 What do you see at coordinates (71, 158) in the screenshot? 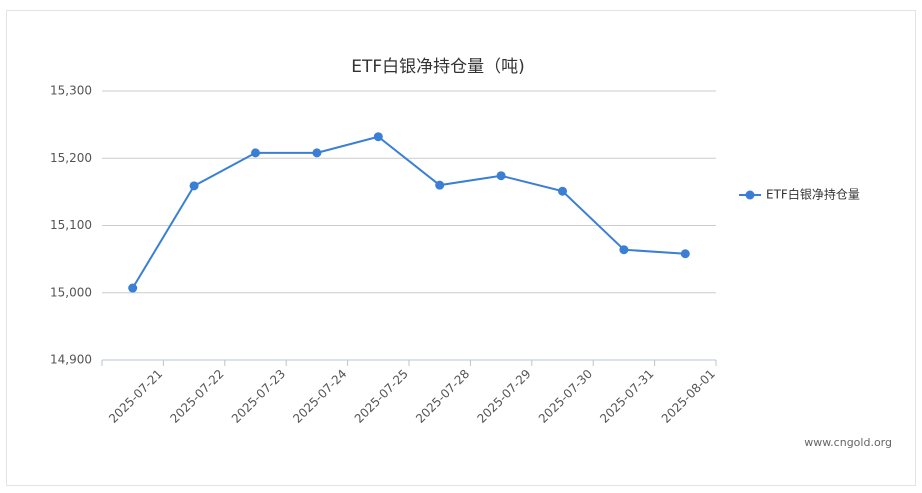
I see `y-tick-label: 15,200` at bounding box center [71, 158].